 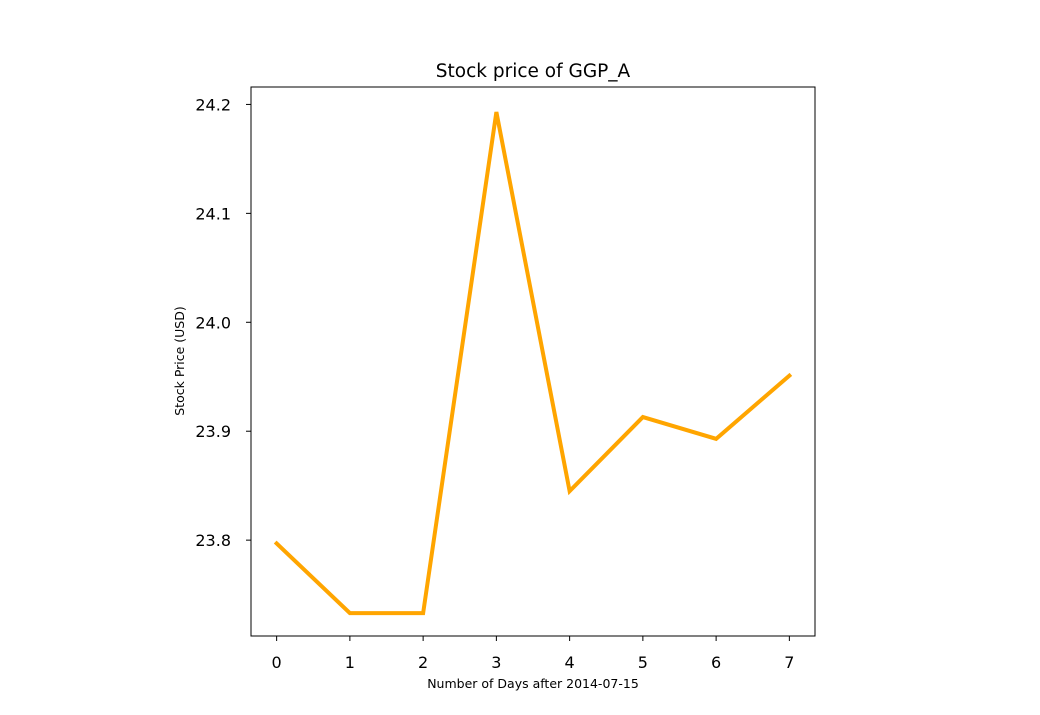 I want to click on x-tick-label: 5, so click(x=643, y=662).